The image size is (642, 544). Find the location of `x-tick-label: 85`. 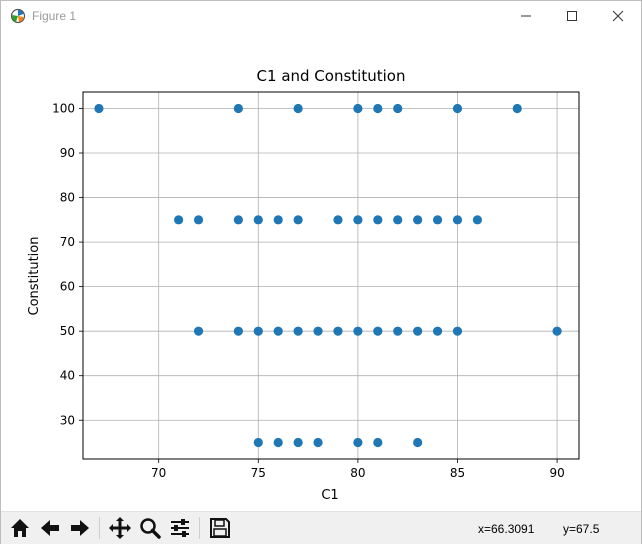

x-tick-label: 85 is located at coordinates (457, 473).